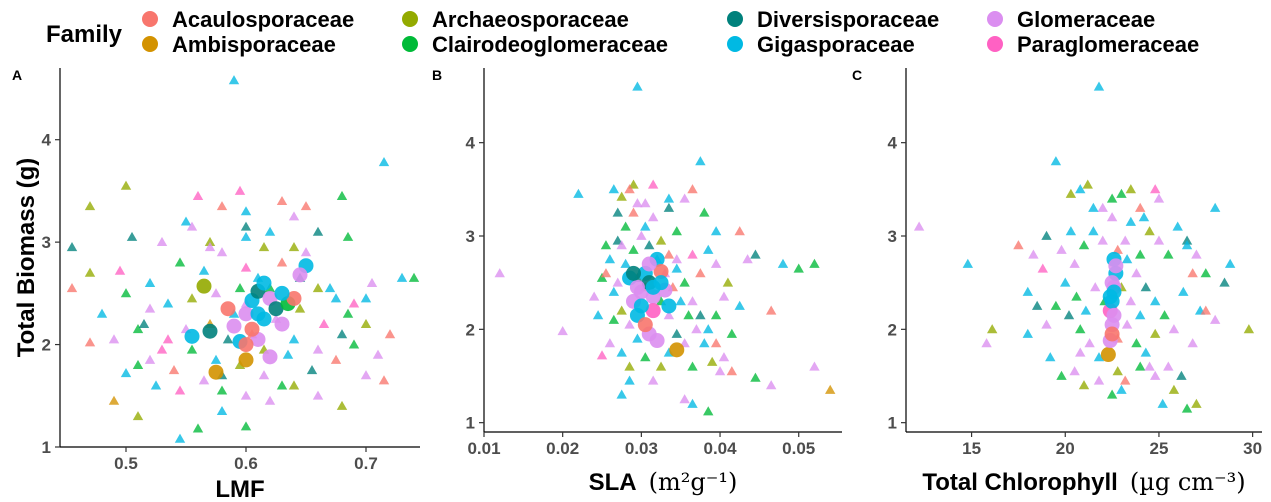  I want to click on y-tick-label: 2, so click(470, 329).